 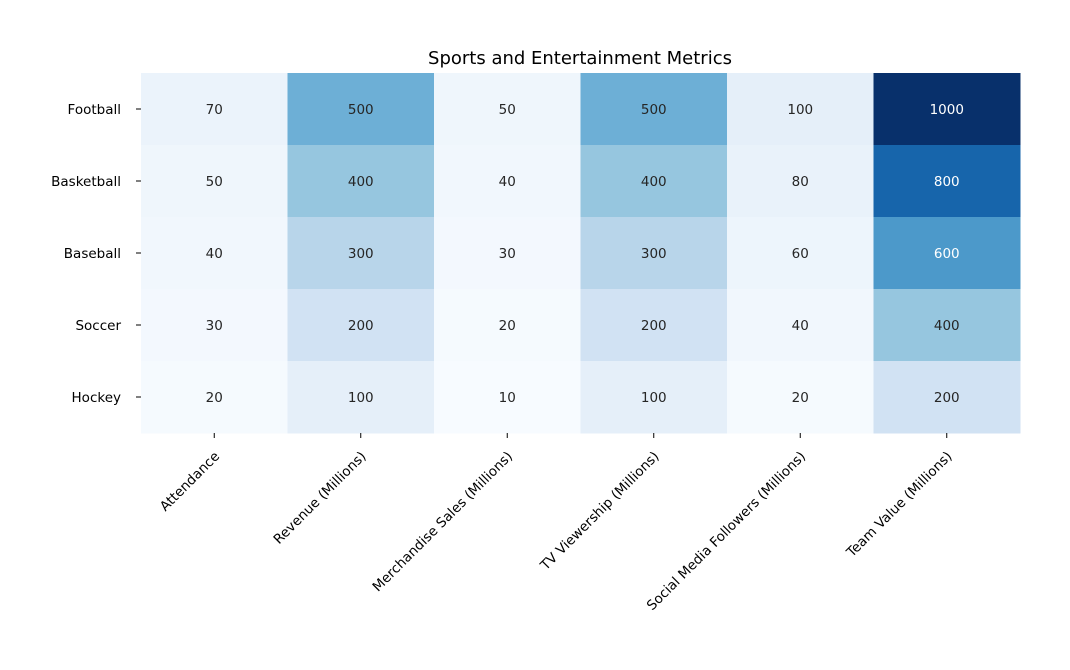 What do you see at coordinates (947, 182) in the screenshot?
I see `cell-value-label: 800` at bounding box center [947, 182].